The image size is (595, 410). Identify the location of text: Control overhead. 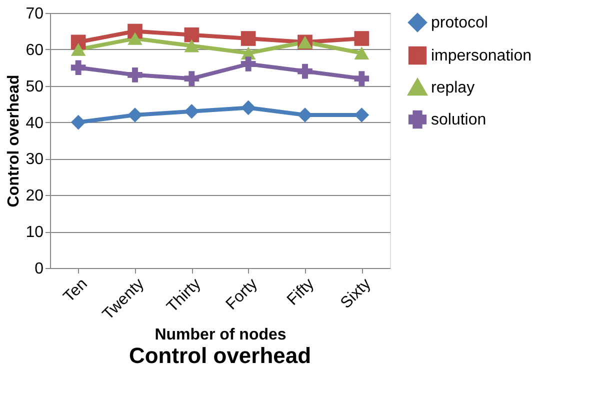
(220, 355).